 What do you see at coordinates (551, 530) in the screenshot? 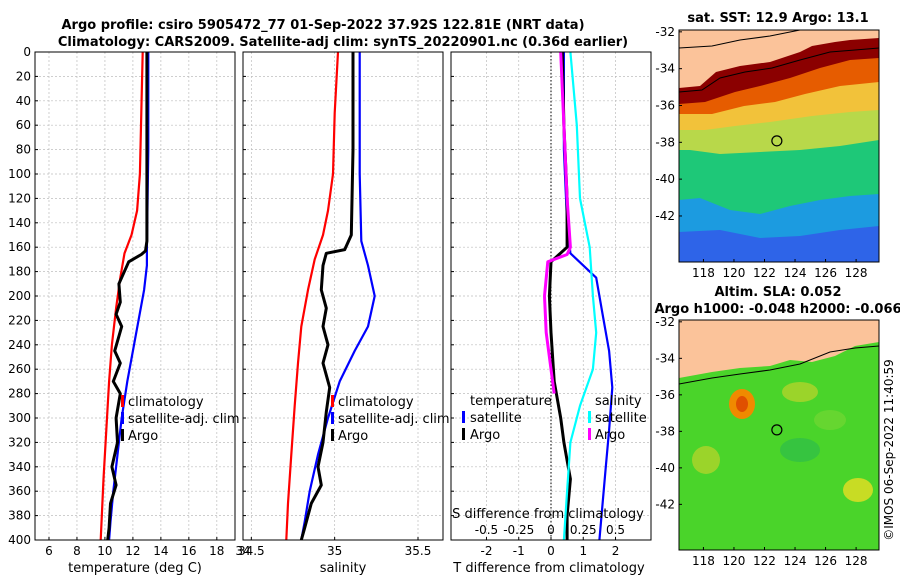
I see `top-tick-label: 0` at bounding box center [551, 530].